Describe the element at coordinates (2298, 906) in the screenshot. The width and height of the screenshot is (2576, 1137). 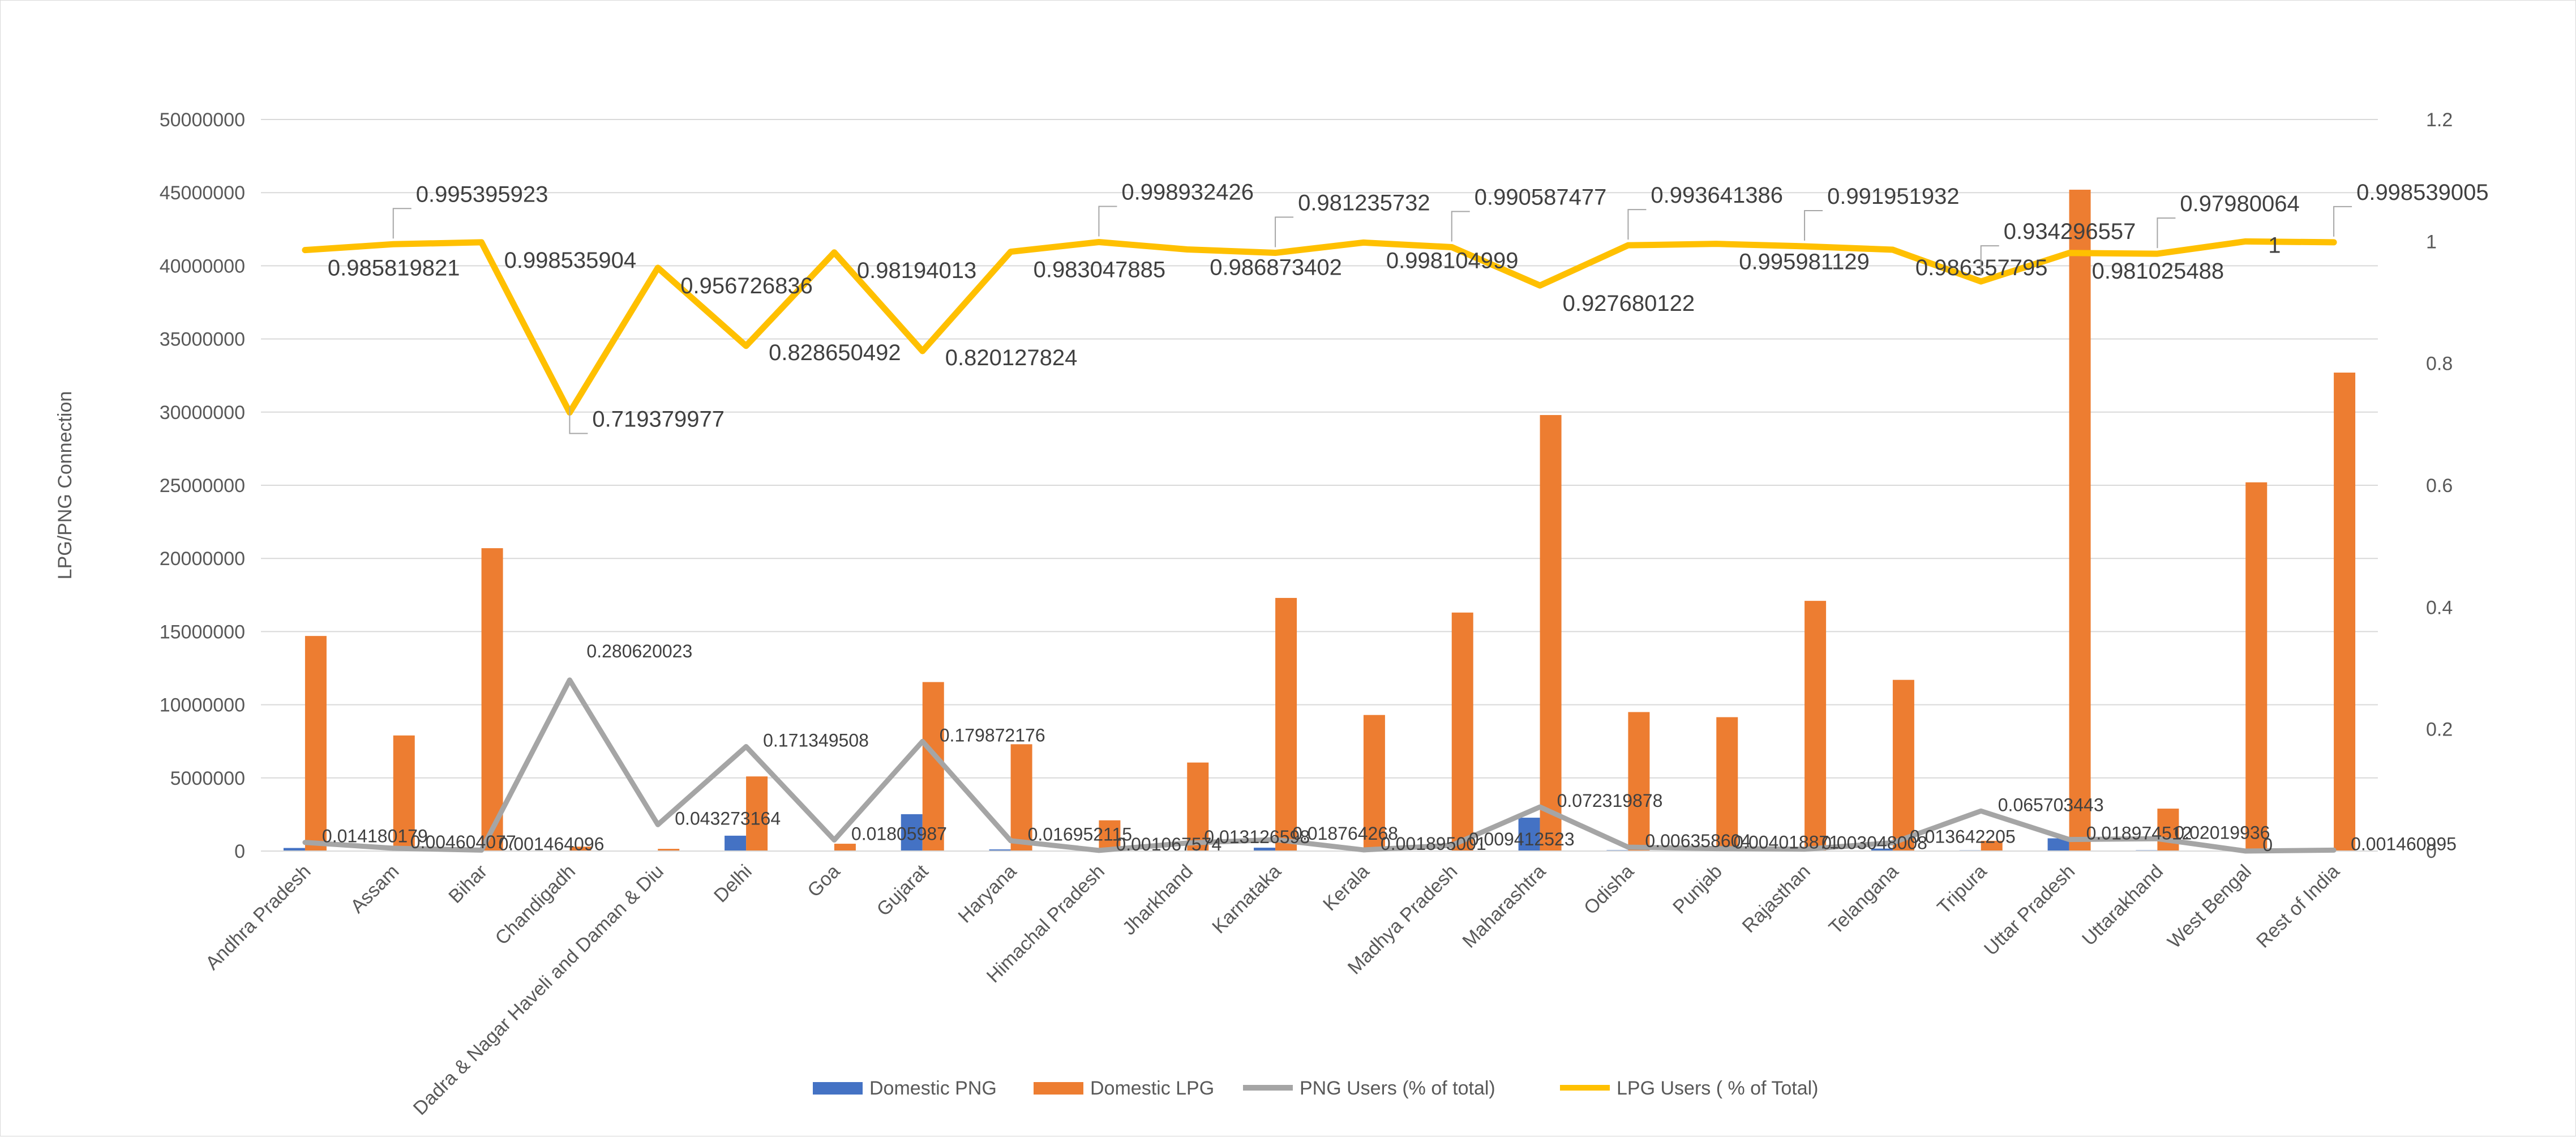
I see `category-label: Rest of India` at that location.